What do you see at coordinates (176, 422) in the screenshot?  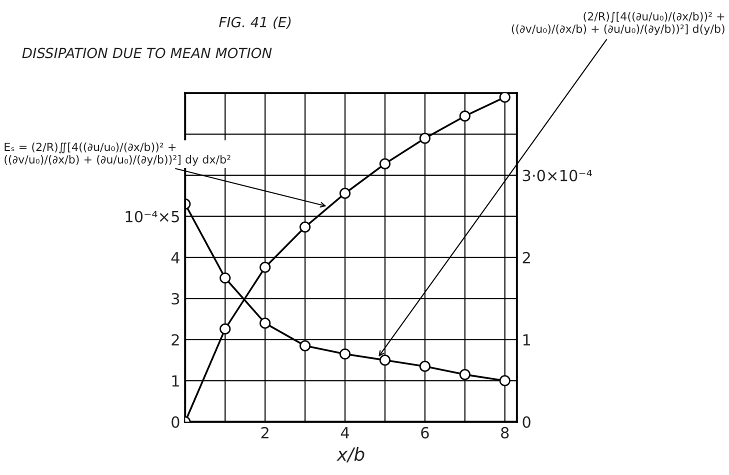 I see `y-tick-label: 0` at bounding box center [176, 422].